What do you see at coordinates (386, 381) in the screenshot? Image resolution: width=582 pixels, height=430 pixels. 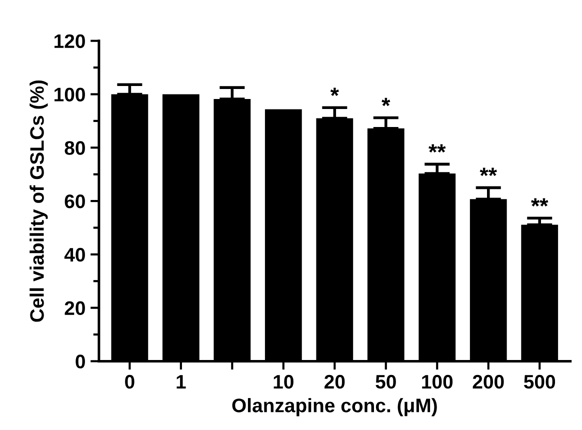 I see `x-tick-label: 50` at bounding box center [386, 381].